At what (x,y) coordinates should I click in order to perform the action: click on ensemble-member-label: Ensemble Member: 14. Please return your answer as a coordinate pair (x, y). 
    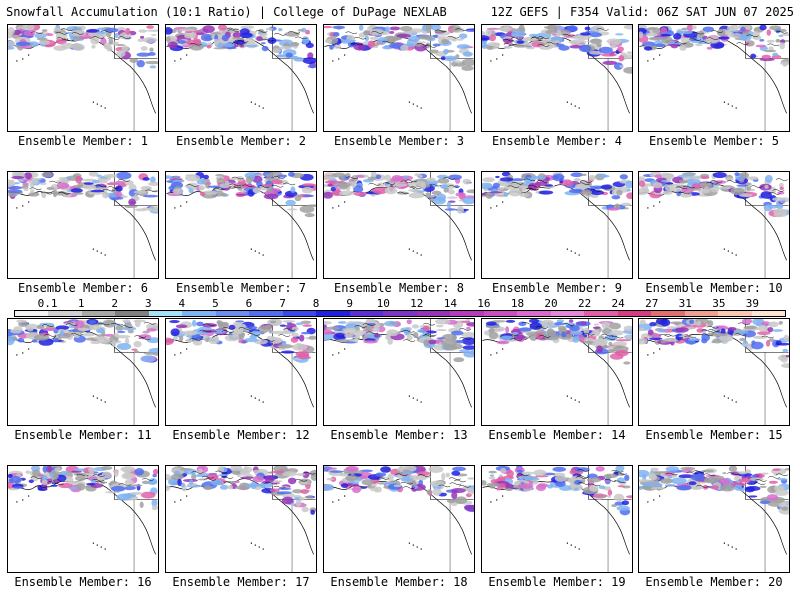
    Looking at the image, I should click on (557, 435).